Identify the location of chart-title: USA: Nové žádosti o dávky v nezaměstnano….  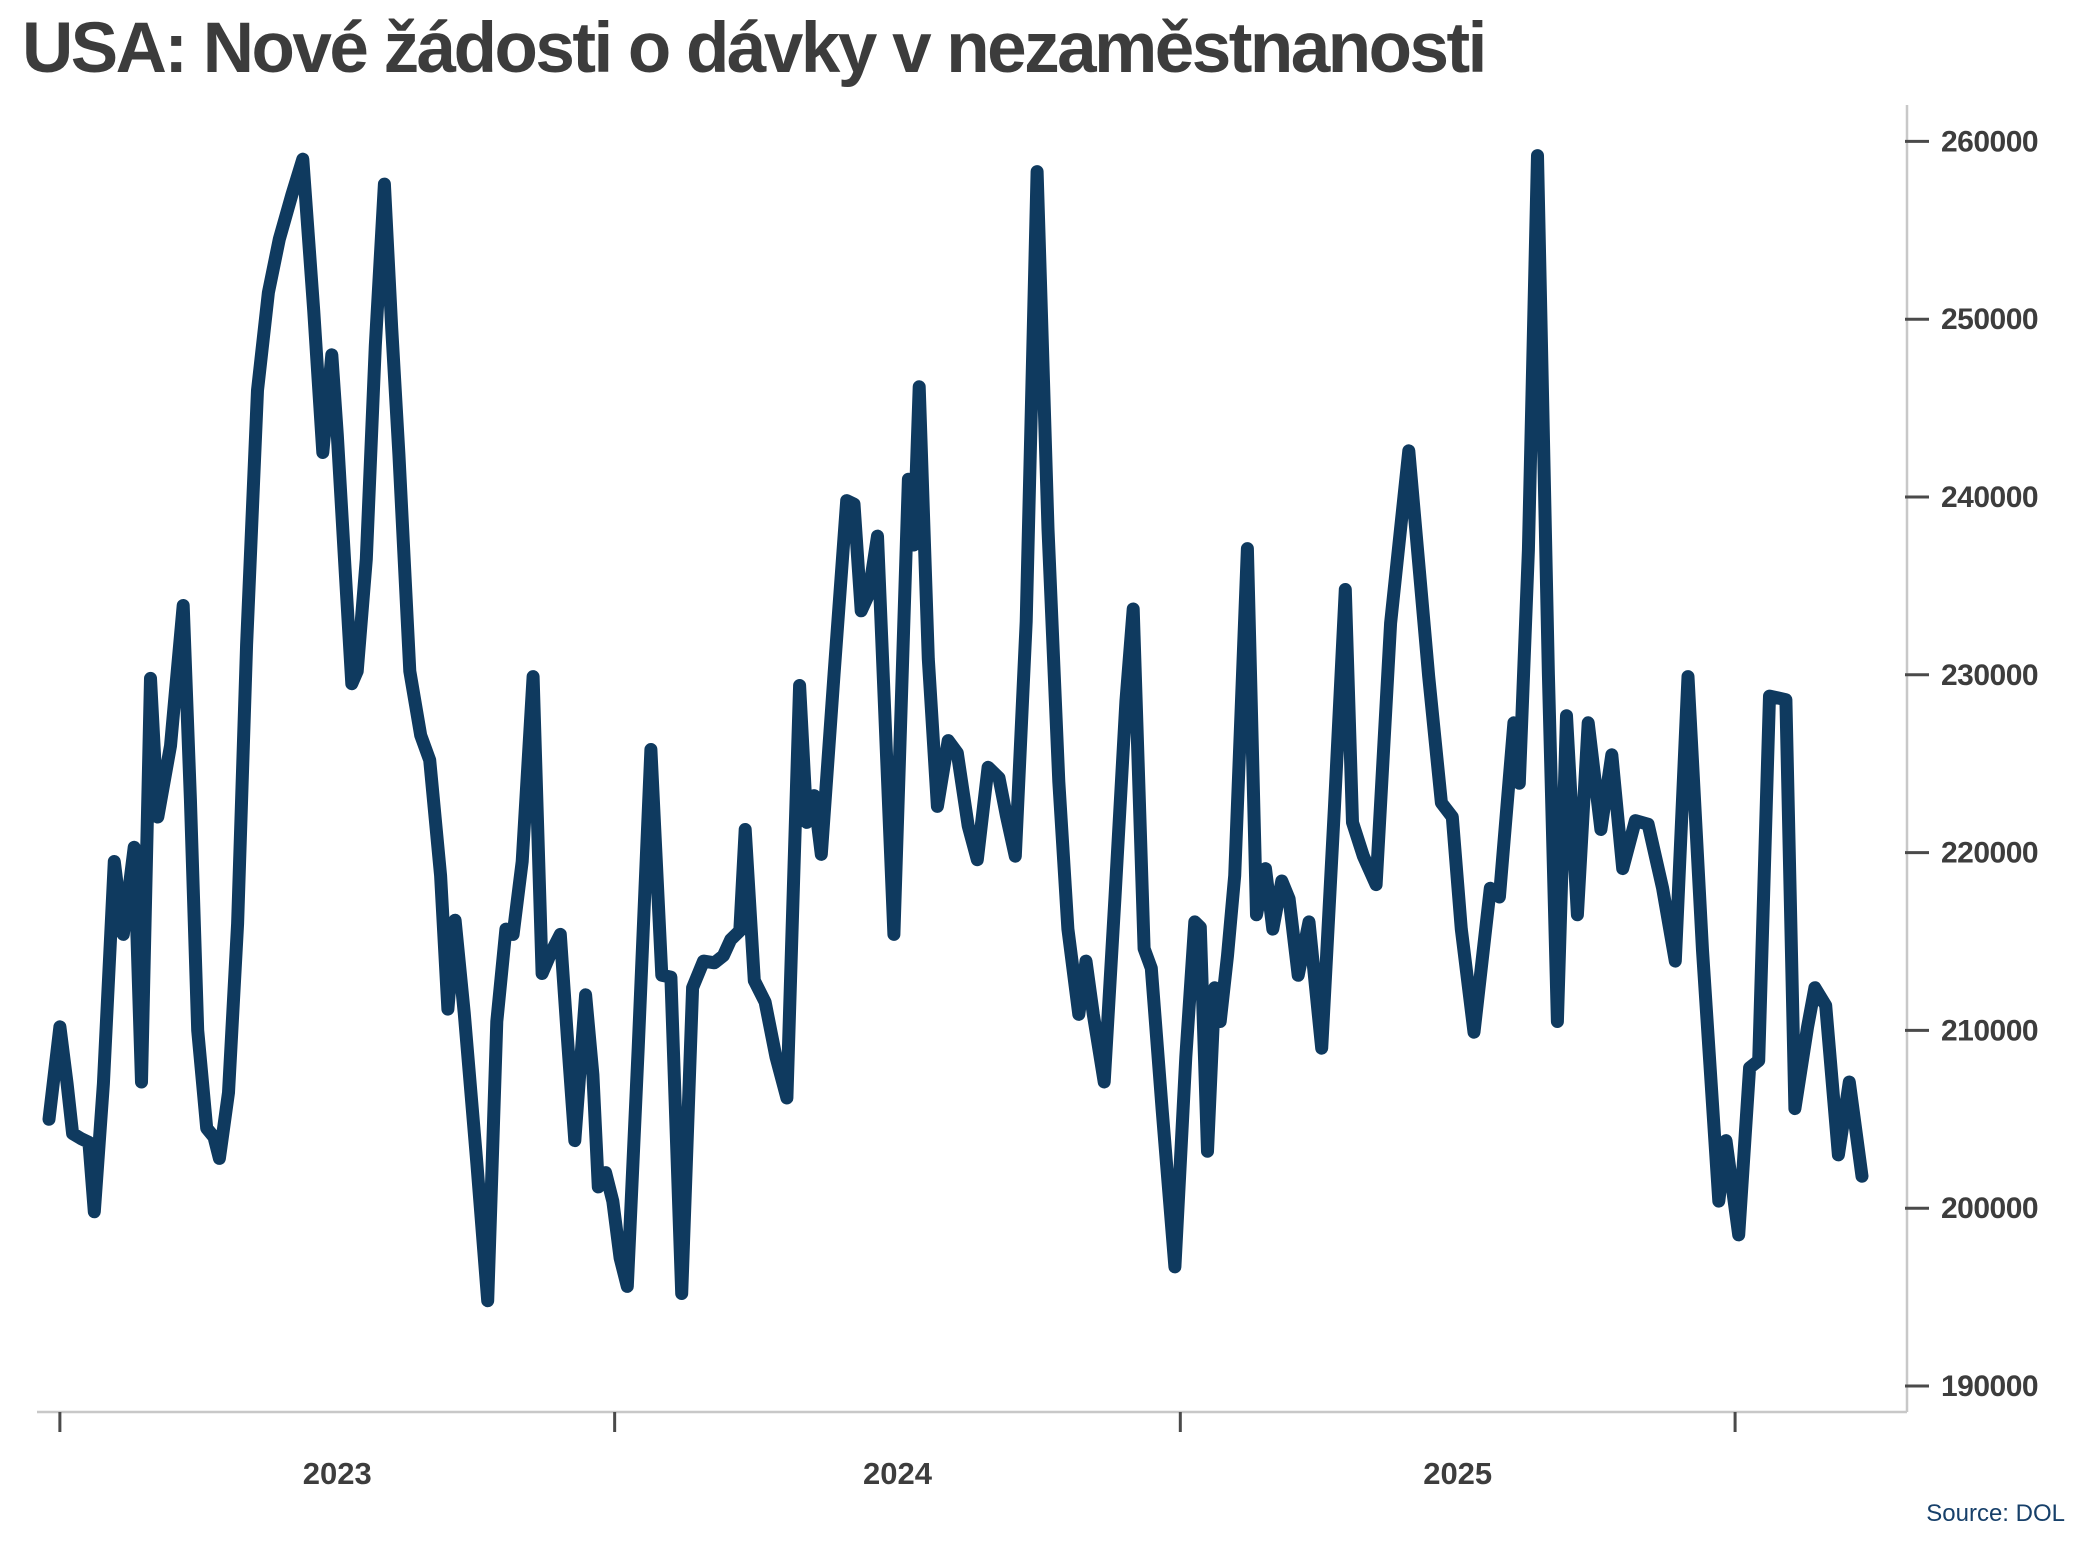
(754, 48).